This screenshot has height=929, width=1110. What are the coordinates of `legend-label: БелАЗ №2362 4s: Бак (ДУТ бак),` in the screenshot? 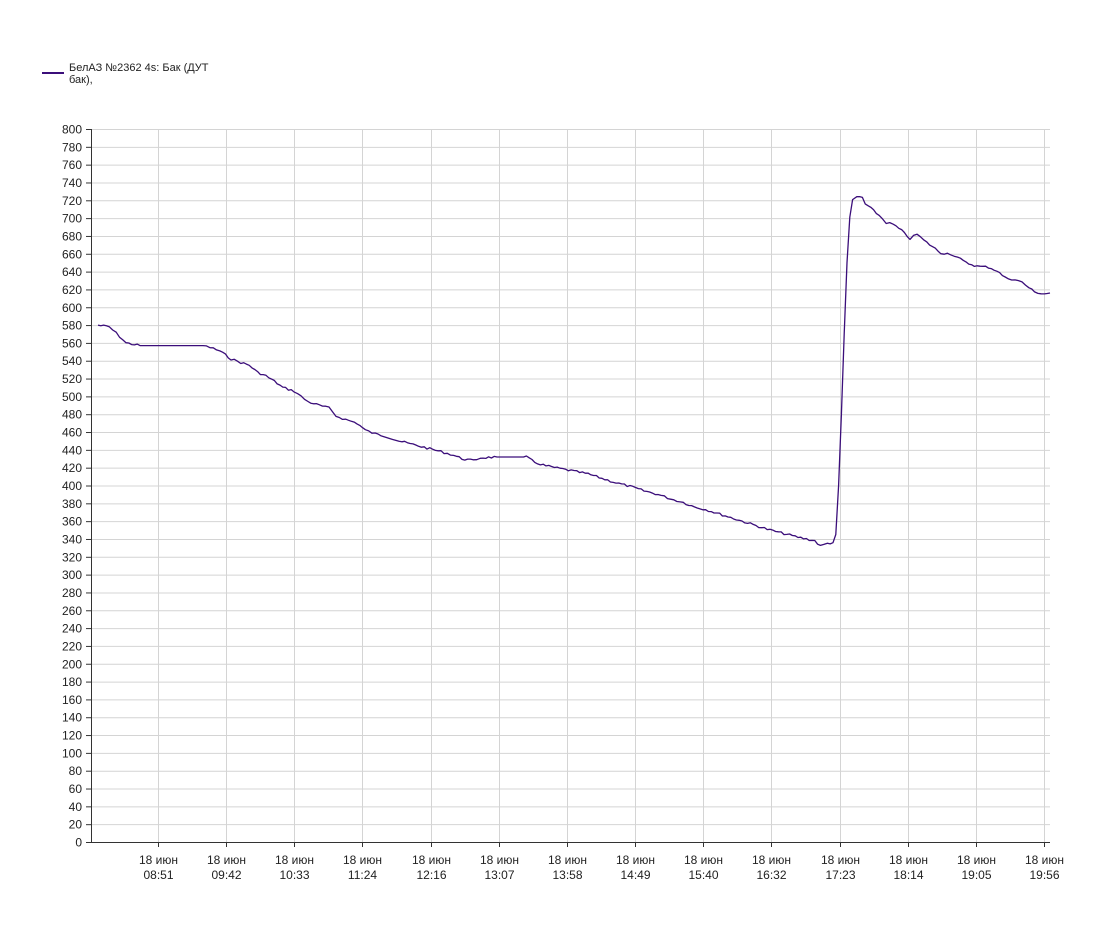 It's located at (139, 74).